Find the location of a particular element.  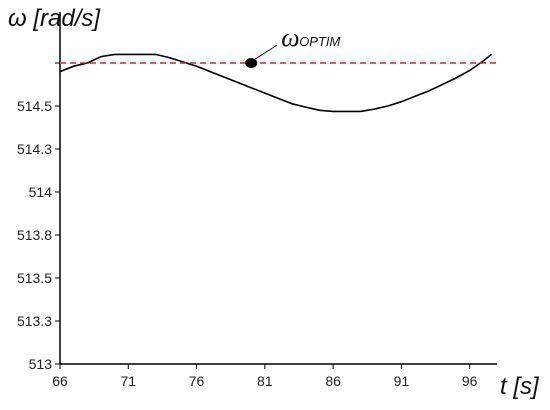

annotation-subscript: OPTIM is located at coordinates (319, 41).